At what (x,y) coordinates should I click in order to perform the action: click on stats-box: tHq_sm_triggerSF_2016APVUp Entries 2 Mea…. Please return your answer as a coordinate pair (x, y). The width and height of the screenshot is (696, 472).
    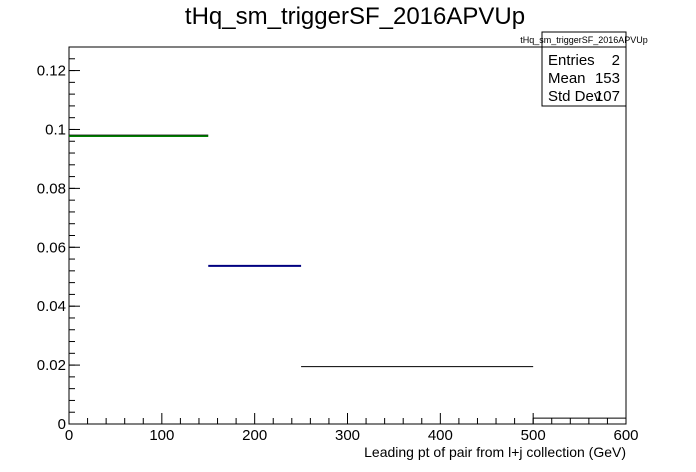
    Looking at the image, I should click on (584, 69).